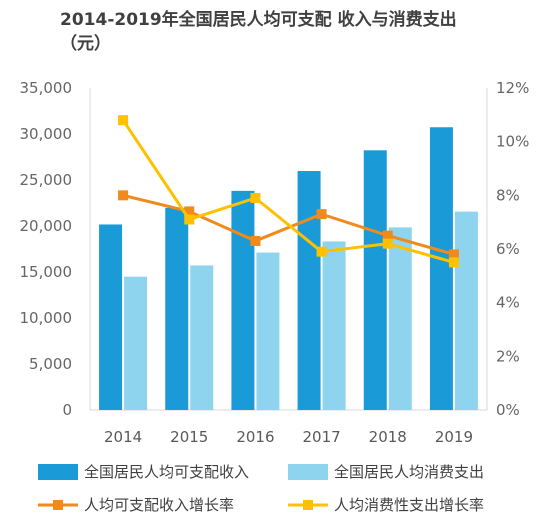 This screenshot has height=528, width=550. What do you see at coordinates (321, 437) in the screenshot?
I see `x-tick-label: 2017` at bounding box center [321, 437].